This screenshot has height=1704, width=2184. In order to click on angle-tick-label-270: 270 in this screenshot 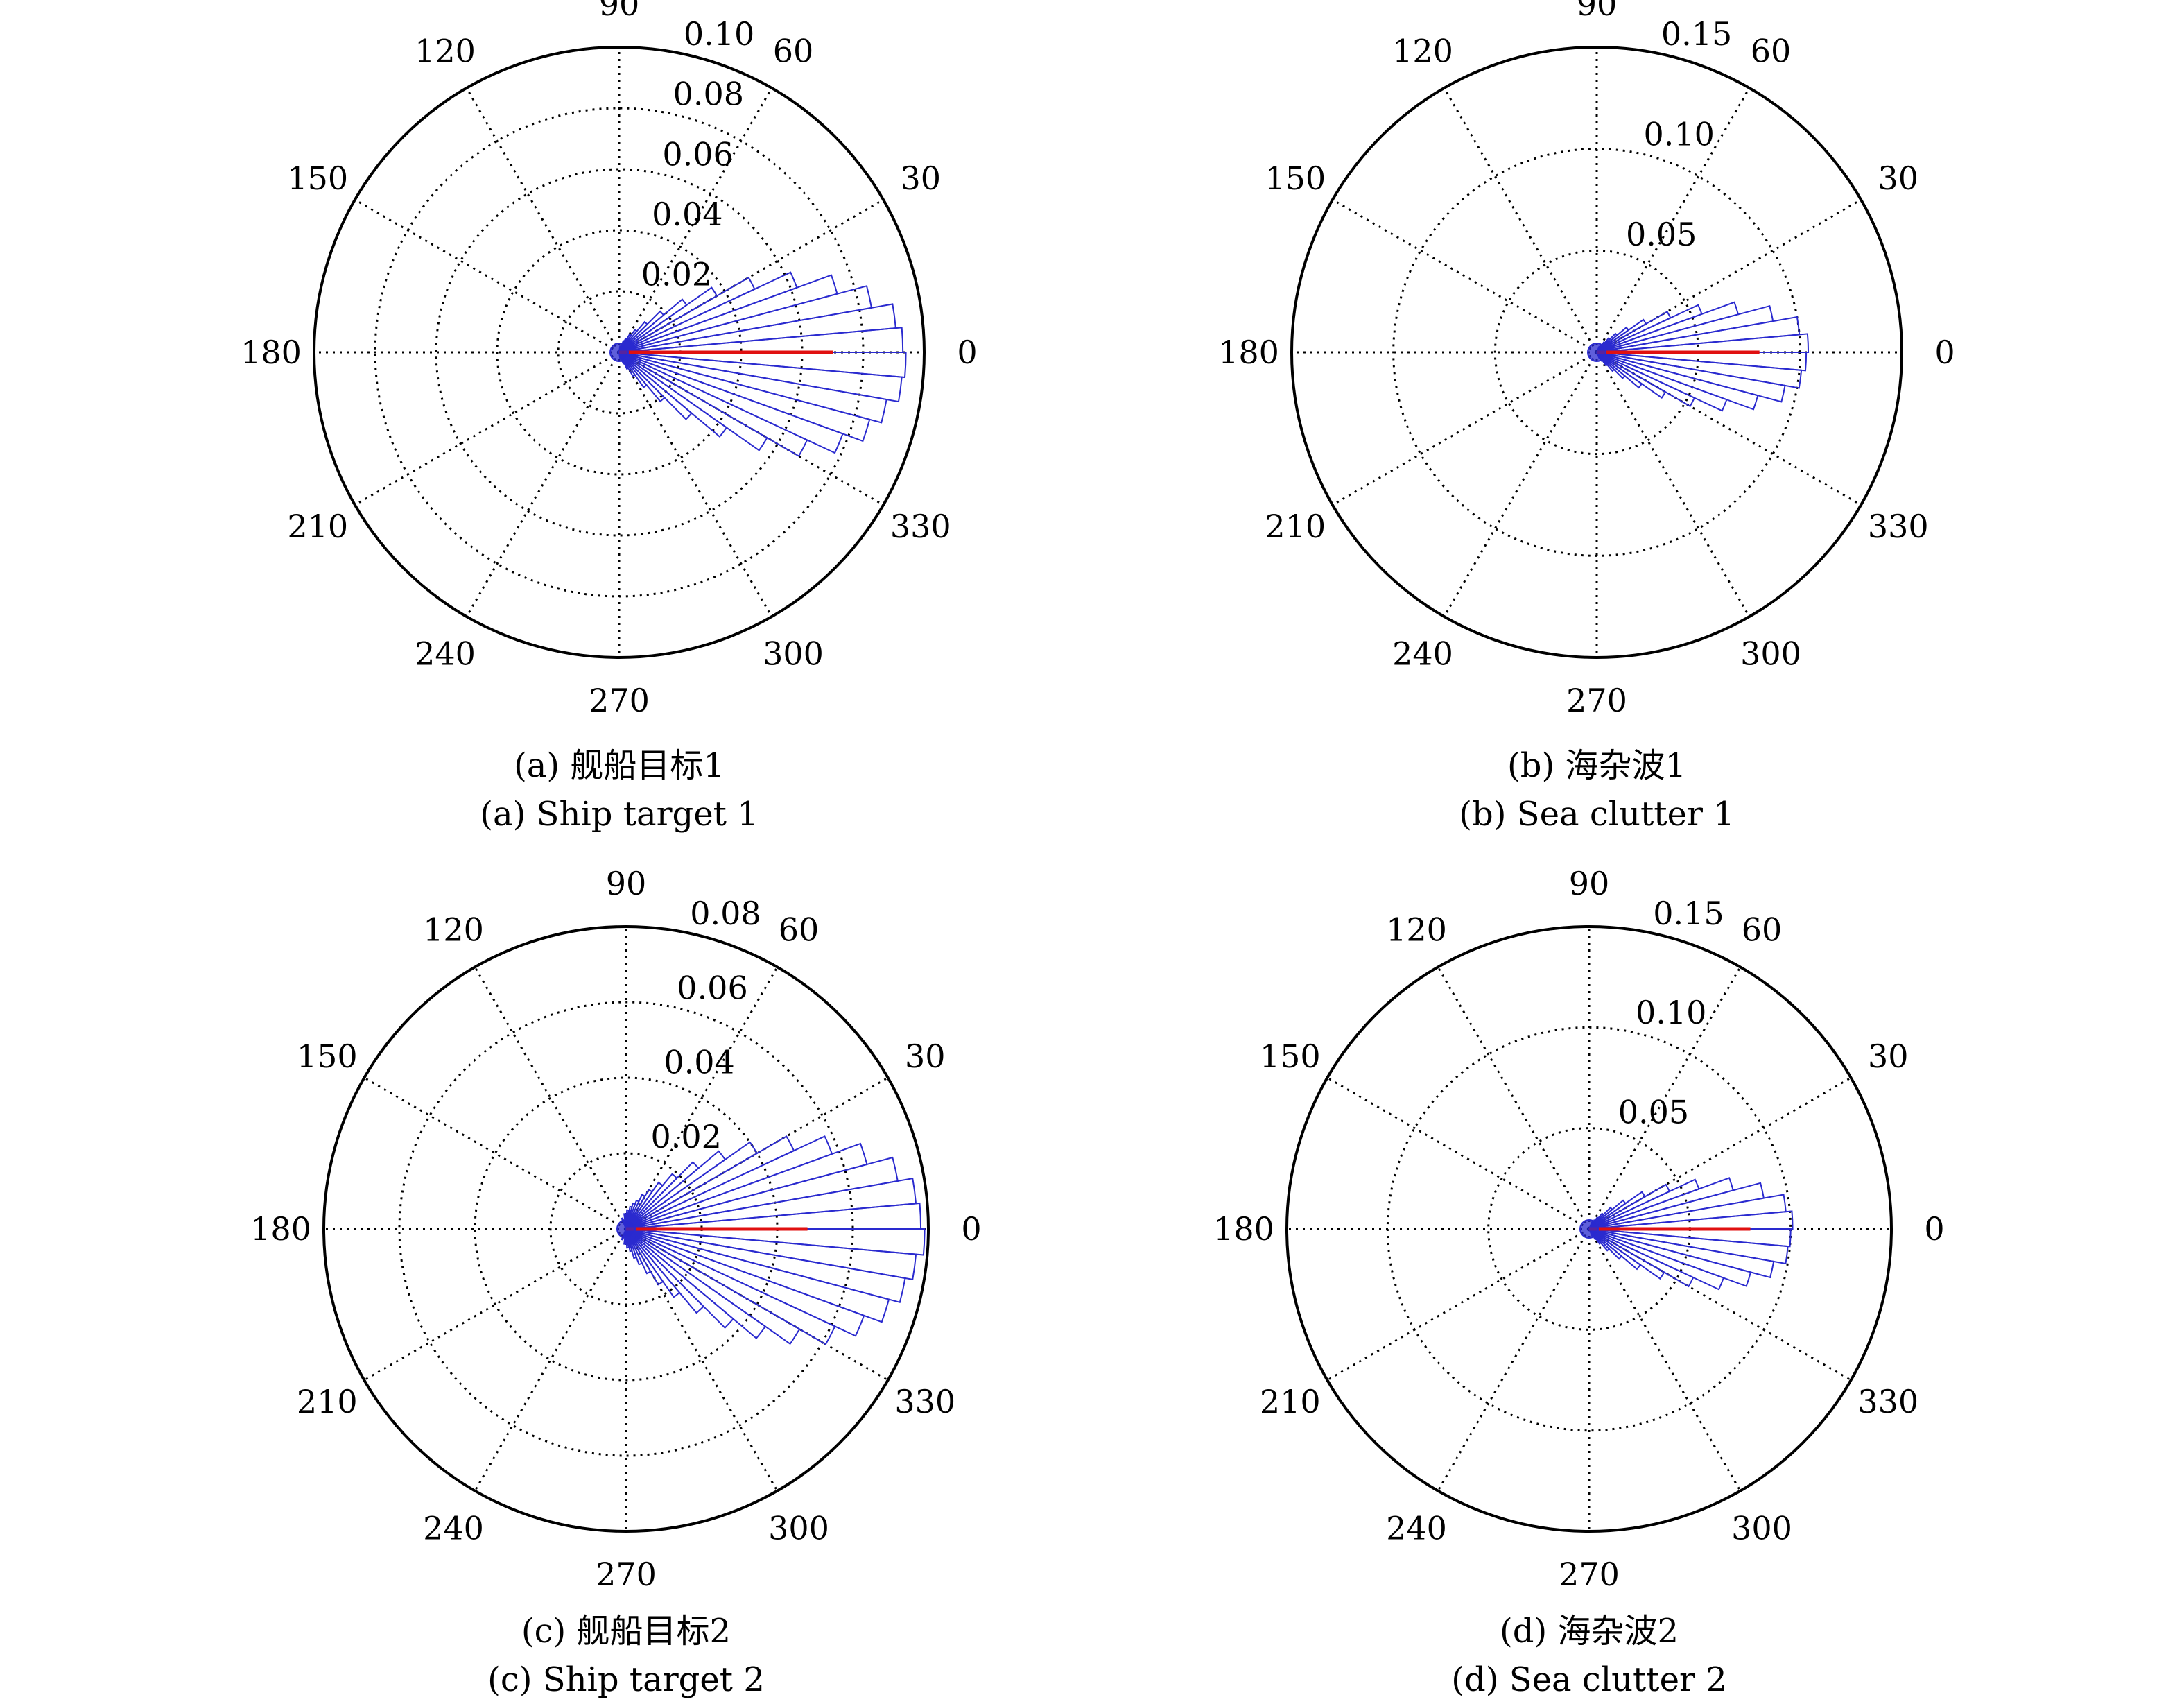, I will do `click(1597, 700)`.